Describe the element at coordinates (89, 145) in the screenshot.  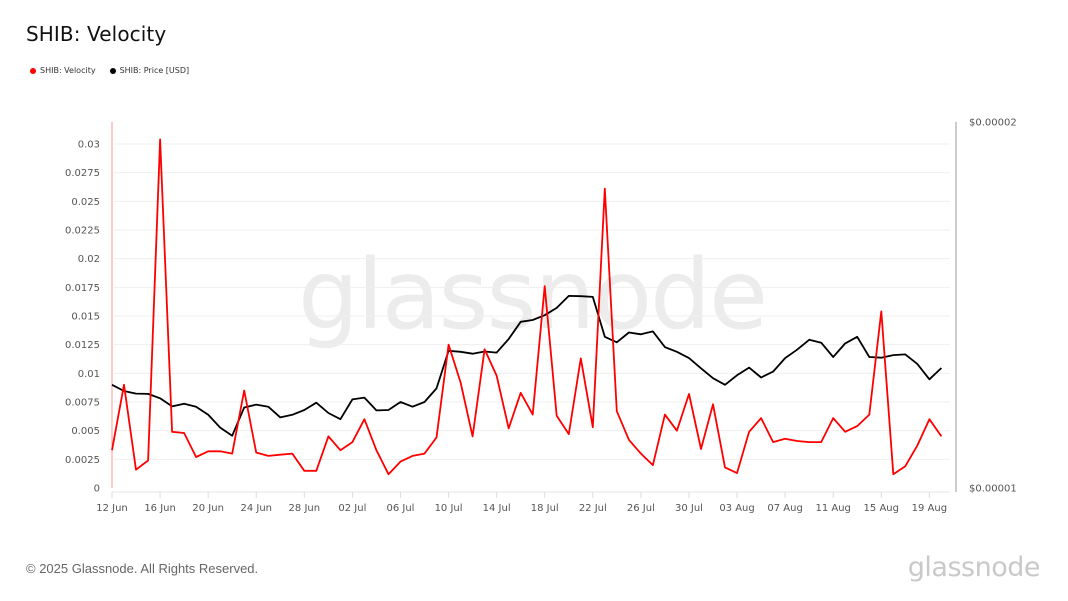
I see `y-tick-label: 0.03` at that location.